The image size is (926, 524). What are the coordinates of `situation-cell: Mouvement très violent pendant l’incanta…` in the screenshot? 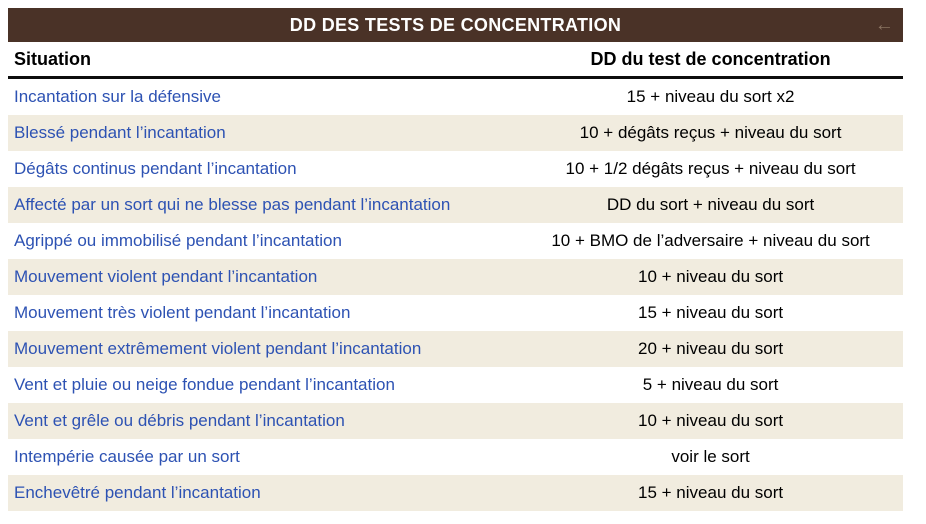 It's located at (263, 313).